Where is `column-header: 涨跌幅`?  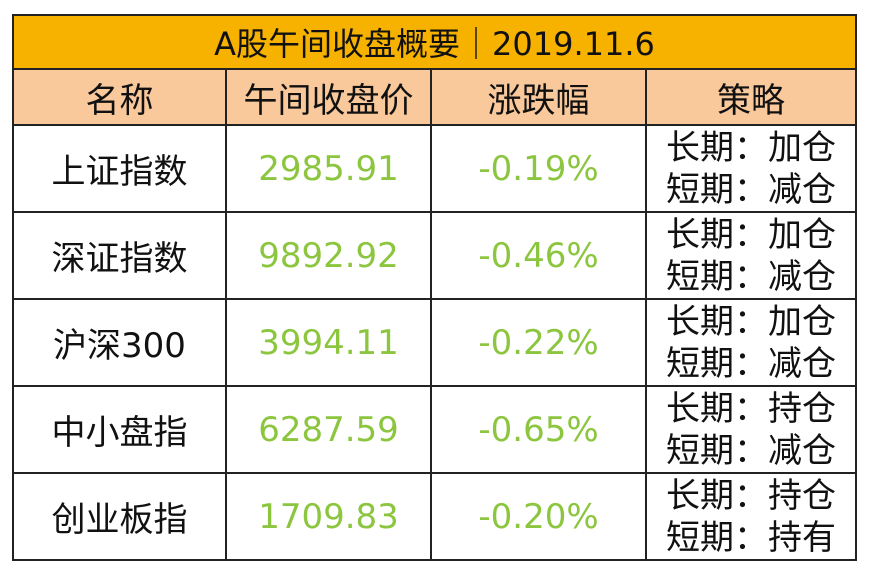
column-header: 涨跌幅 is located at coordinates (538, 97).